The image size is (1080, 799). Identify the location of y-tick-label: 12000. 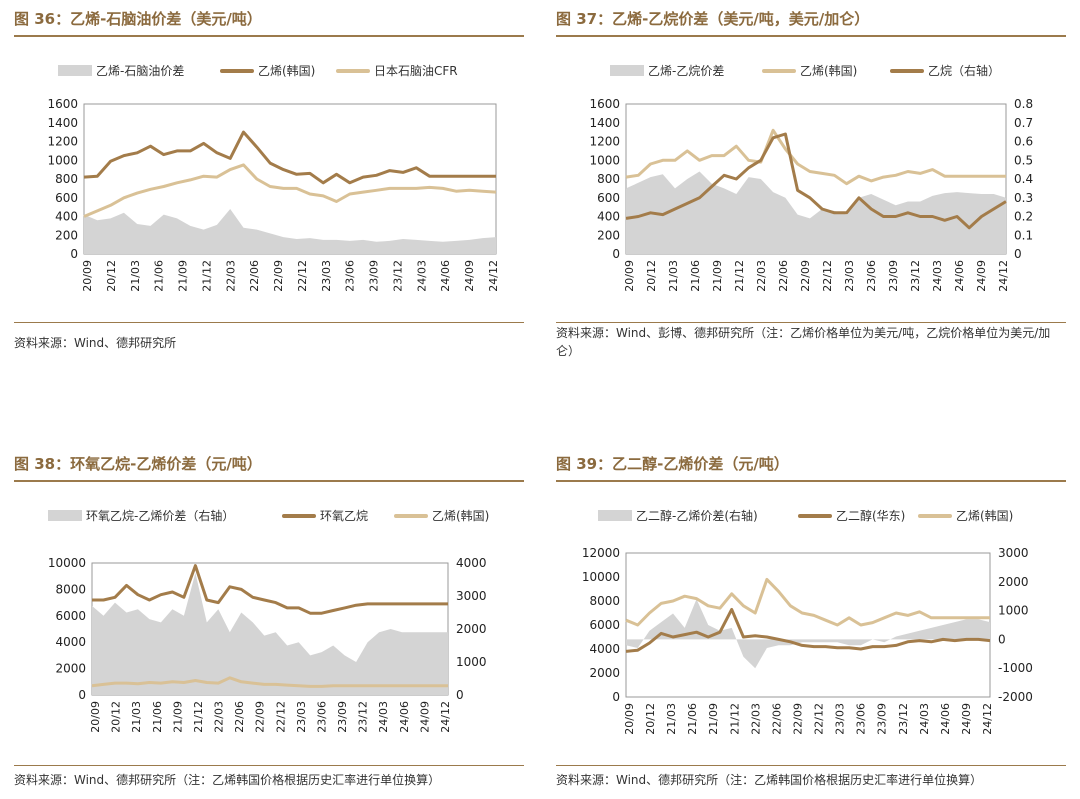
(601, 553).